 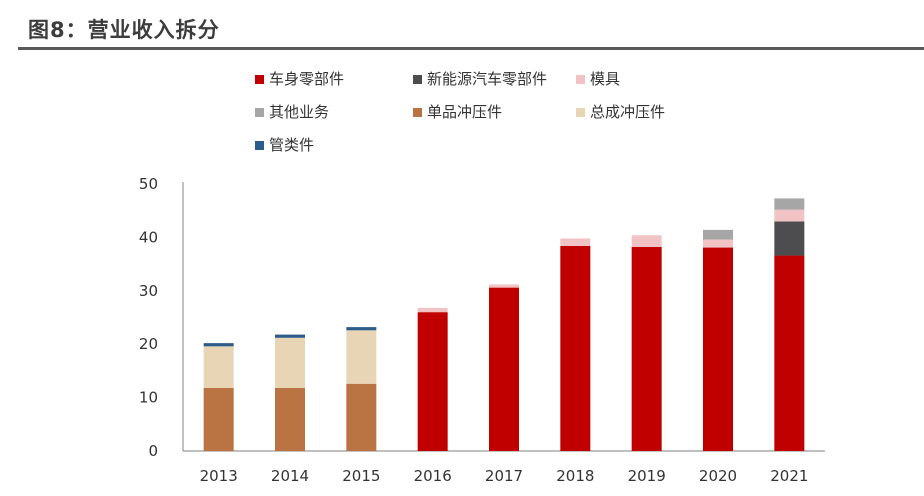 I want to click on y-tick-label: 10, so click(x=148, y=398).